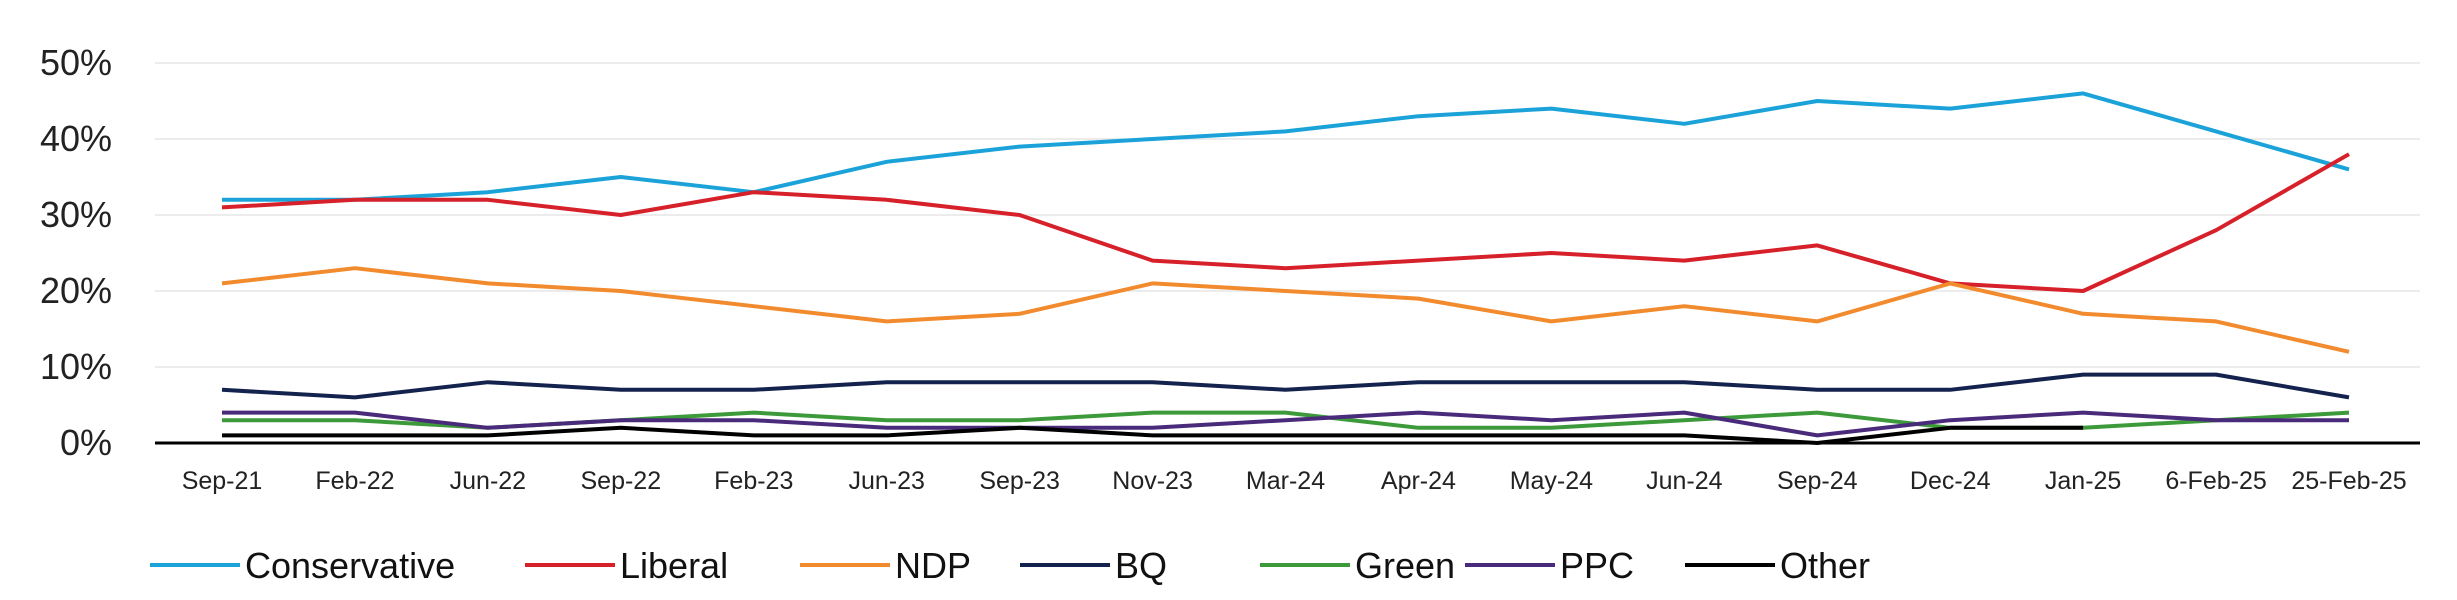 The width and height of the screenshot is (2457, 600). What do you see at coordinates (76, 252) in the screenshot?
I see `y-axis-ticks: 0% 10% 20% 30% 40% 50%` at bounding box center [76, 252].